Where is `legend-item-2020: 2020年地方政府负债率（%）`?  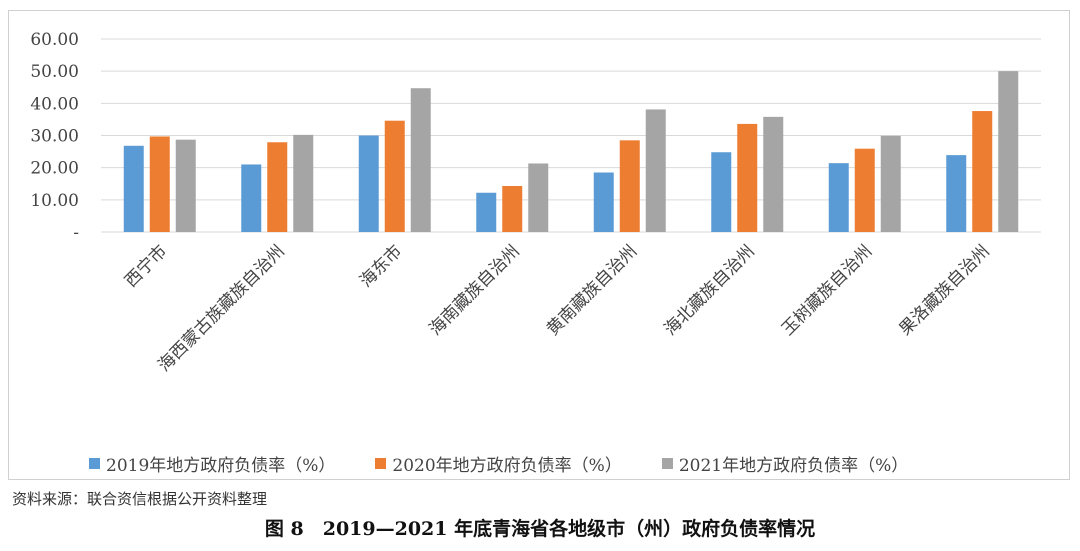
legend-item-2020: 2020年地方政府负债率（%） is located at coordinates (498, 463).